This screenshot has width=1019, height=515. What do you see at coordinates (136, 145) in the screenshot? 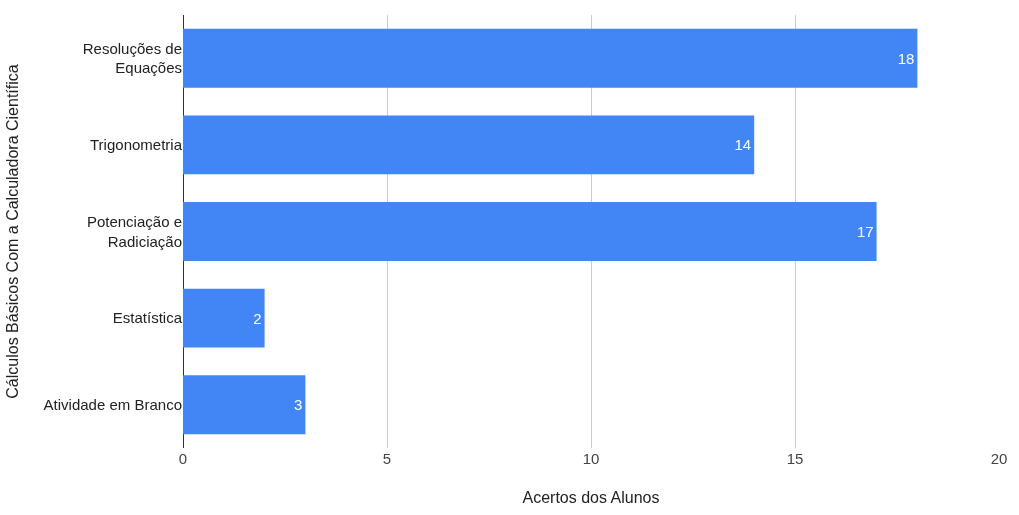
I see `y-tick-label: Trigonometria` at bounding box center [136, 145].